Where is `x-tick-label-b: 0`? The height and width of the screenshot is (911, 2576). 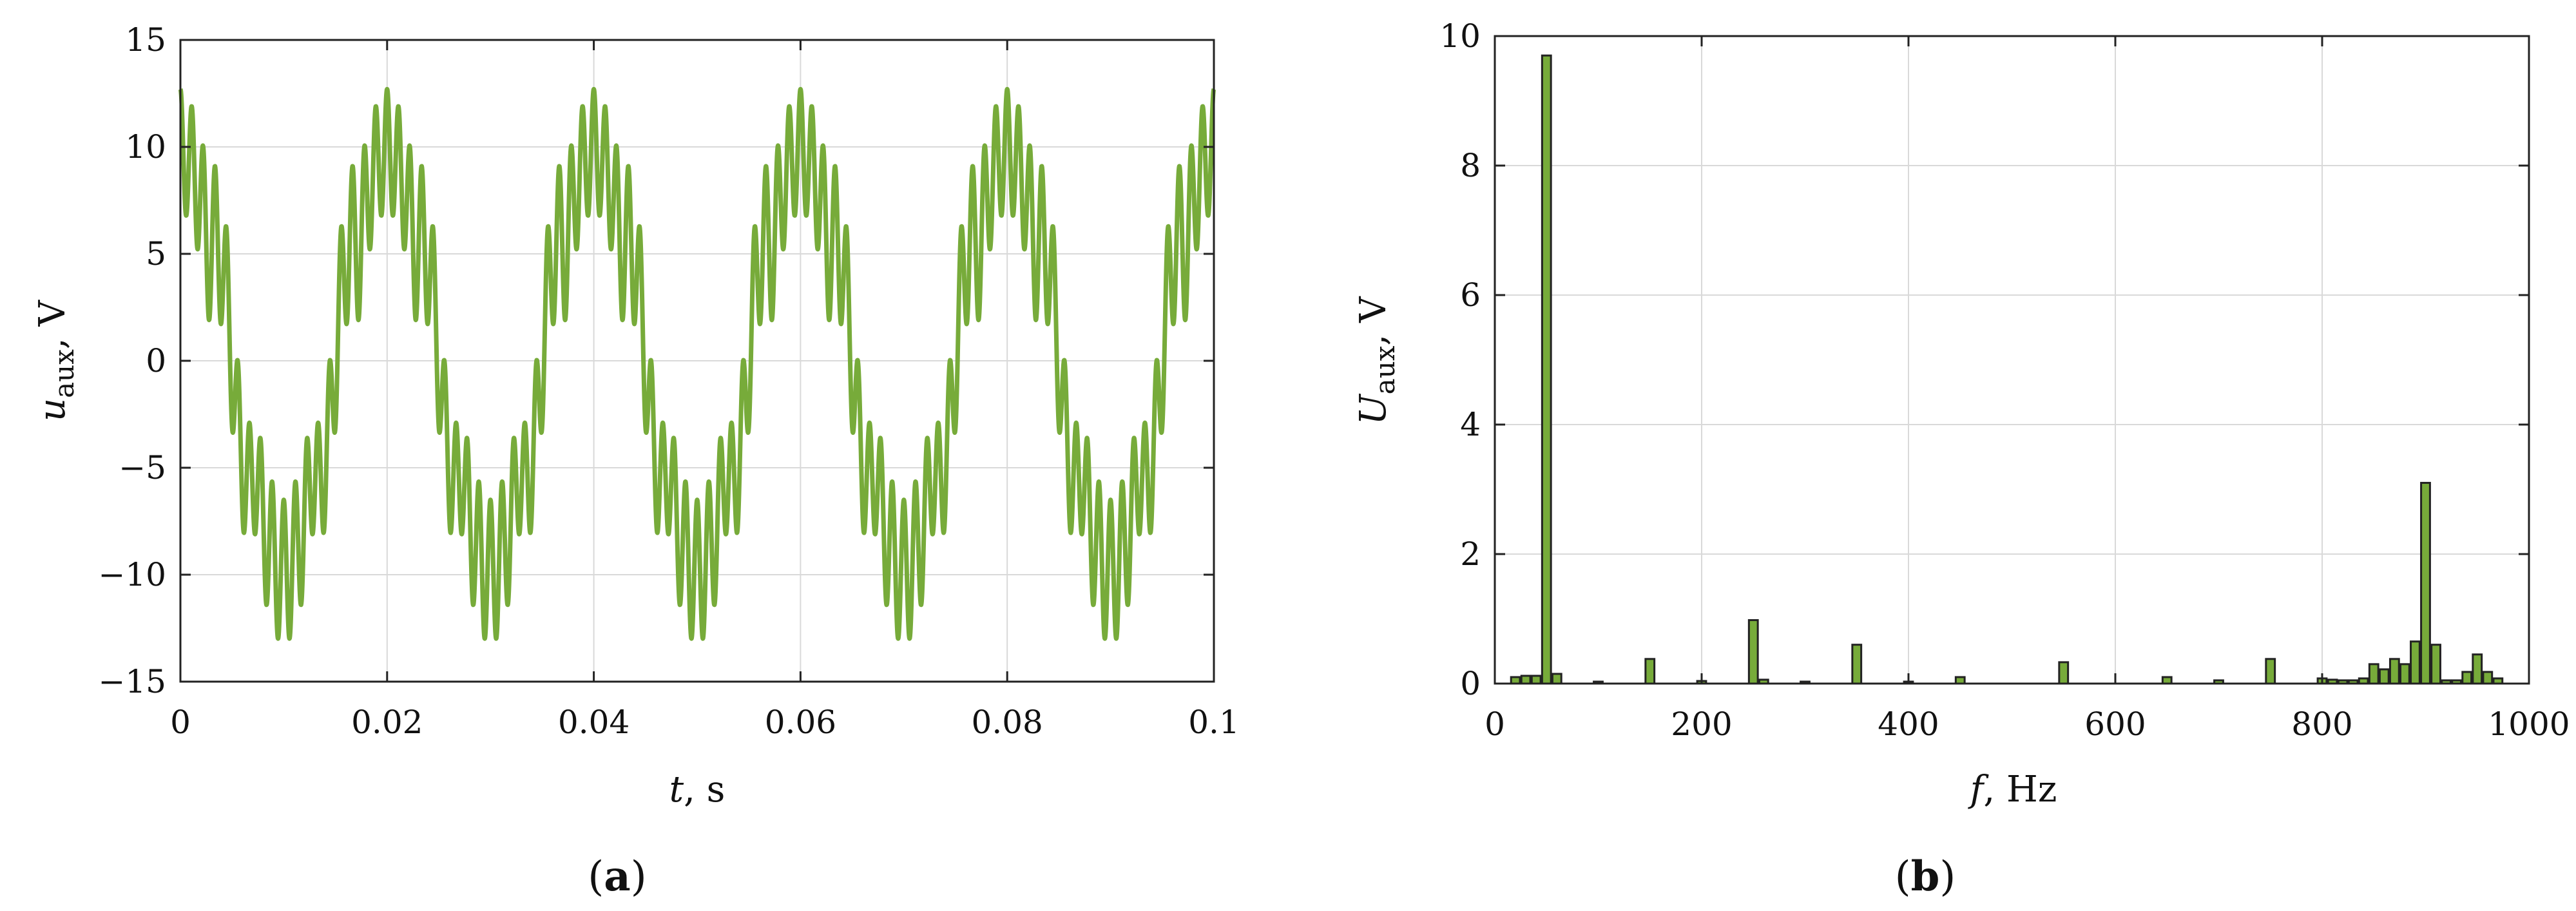
x-tick-label-b: 0 is located at coordinates (1495, 724).